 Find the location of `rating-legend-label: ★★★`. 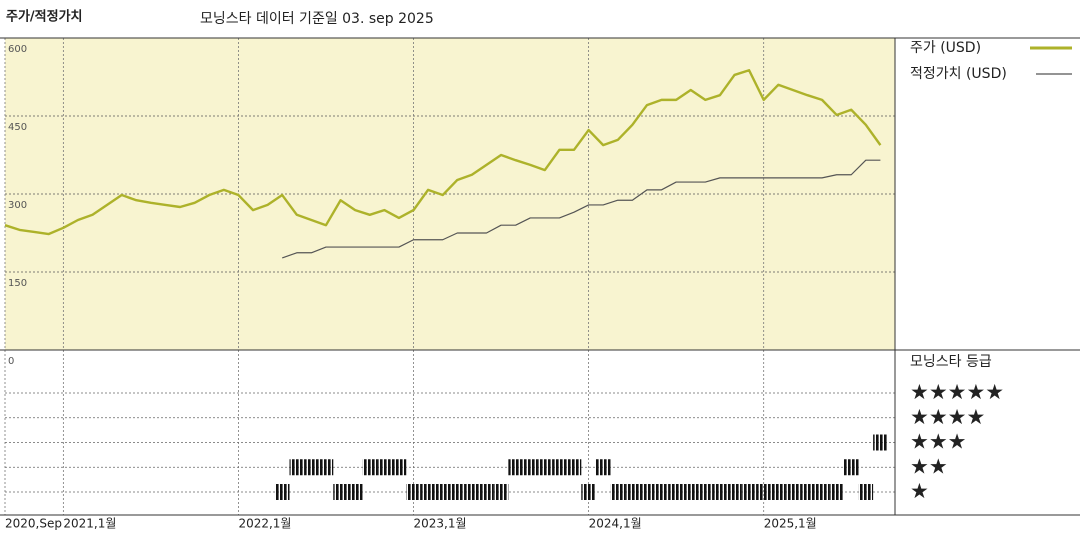

rating-legend-label: ★★★ is located at coordinates (938, 442).